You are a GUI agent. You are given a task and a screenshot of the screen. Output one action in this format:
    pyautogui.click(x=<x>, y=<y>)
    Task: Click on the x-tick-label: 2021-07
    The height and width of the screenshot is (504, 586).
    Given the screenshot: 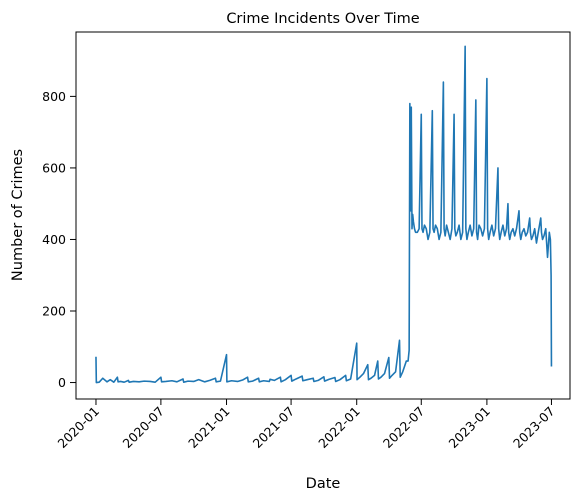 What is the action you would take?
    pyautogui.click(x=274, y=428)
    